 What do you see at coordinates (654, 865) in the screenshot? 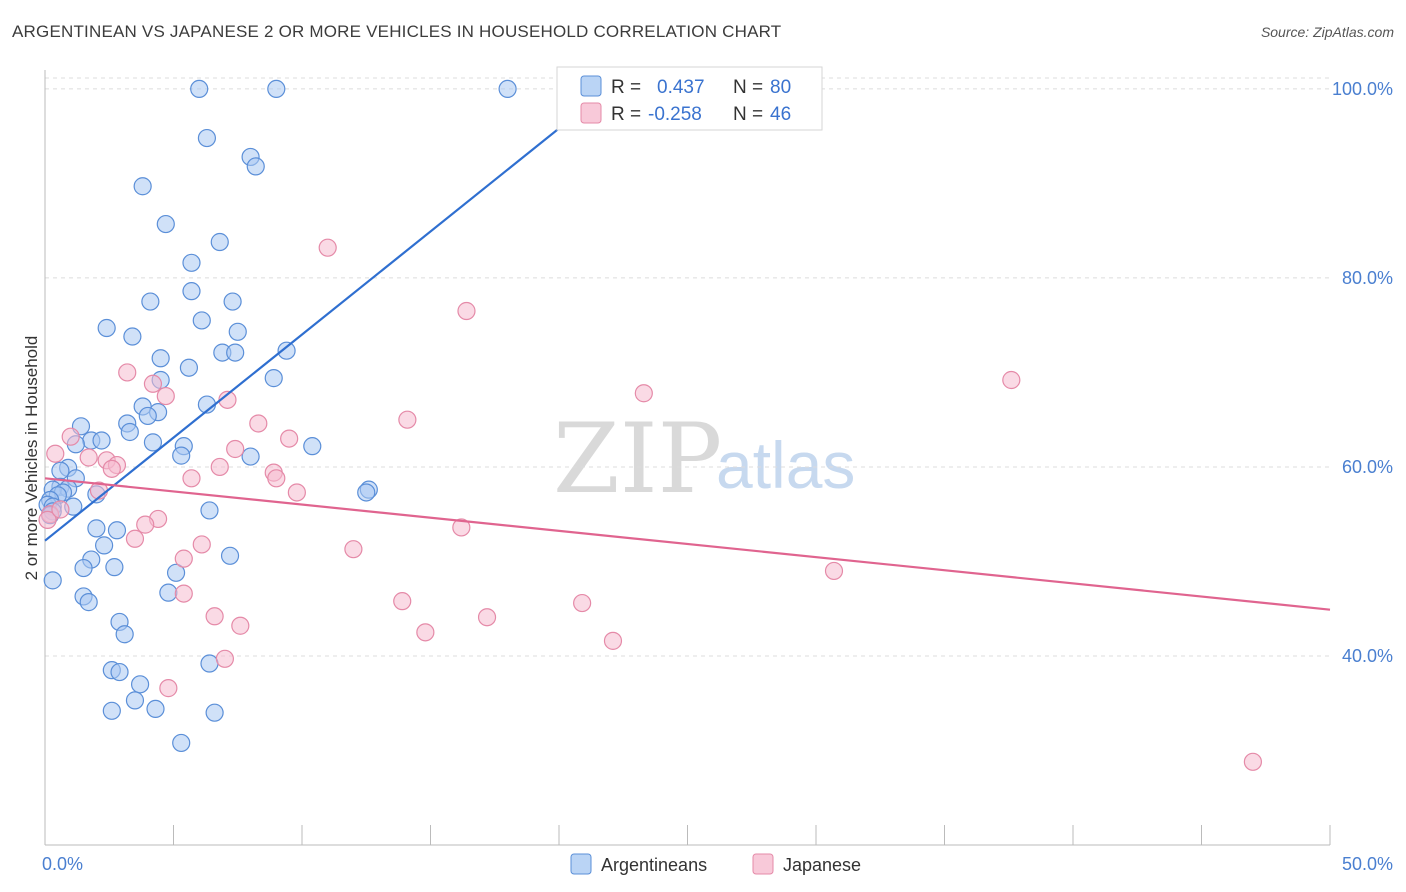
I see `bottom-legend-label-argentineans: Argentineans` at bounding box center [654, 865].